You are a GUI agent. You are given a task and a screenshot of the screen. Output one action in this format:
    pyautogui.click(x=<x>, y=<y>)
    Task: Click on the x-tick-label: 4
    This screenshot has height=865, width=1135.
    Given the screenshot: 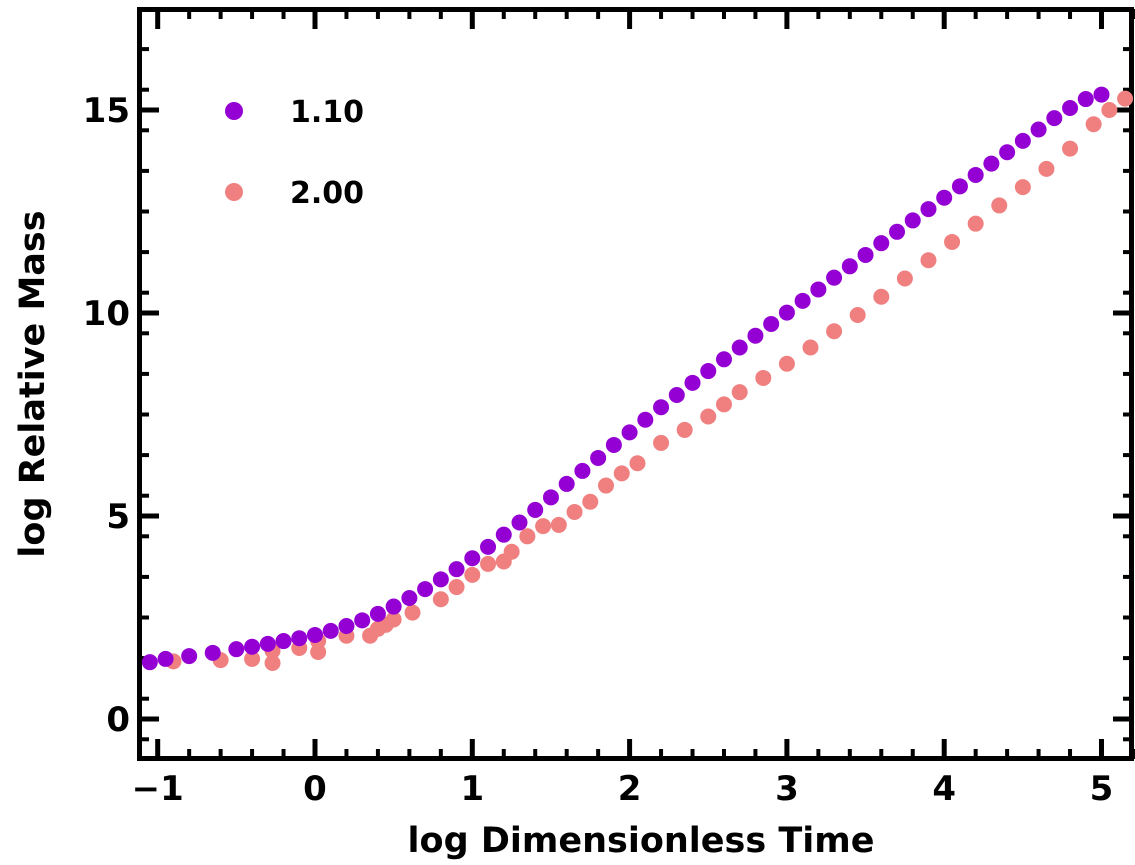 What is the action you would take?
    pyautogui.click(x=944, y=789)
    